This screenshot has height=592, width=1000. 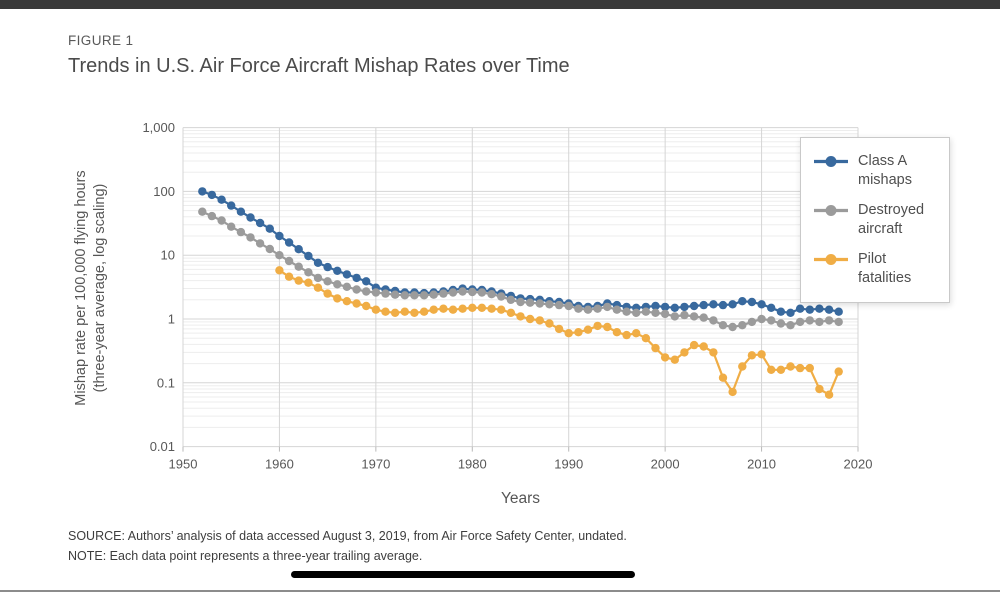 What do you see at coordinates (472, 464) in the screenshot?
I see `svg-text: 1980` at bounding box center [472, 464].